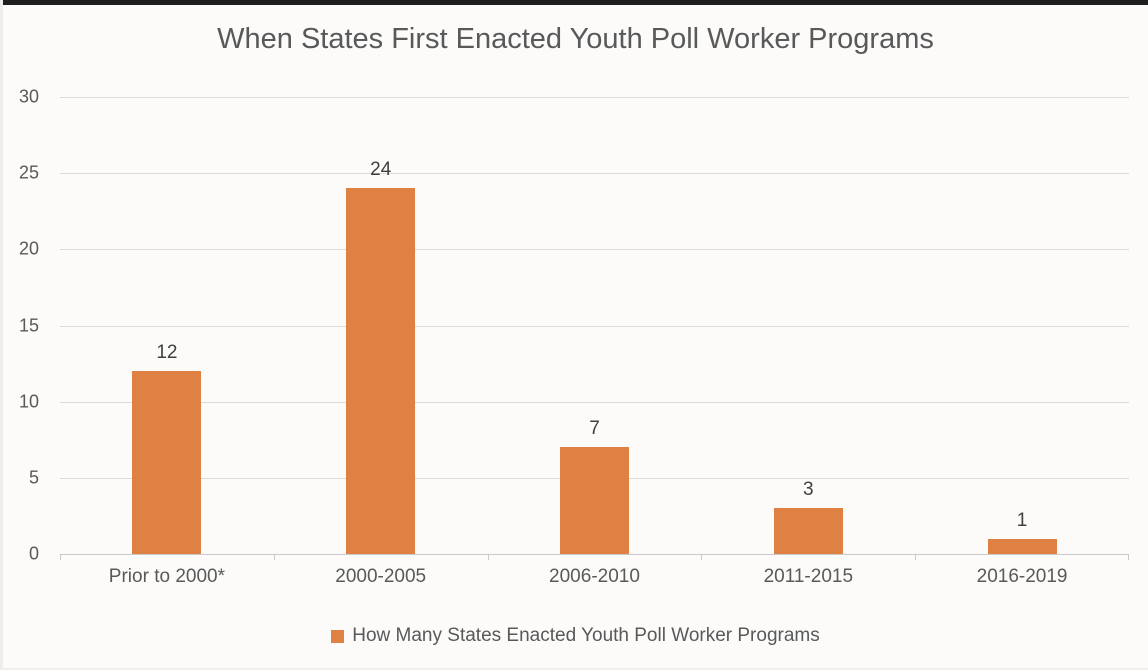  I want to click on y-axis-tick-label: 0, so click(33, 553).